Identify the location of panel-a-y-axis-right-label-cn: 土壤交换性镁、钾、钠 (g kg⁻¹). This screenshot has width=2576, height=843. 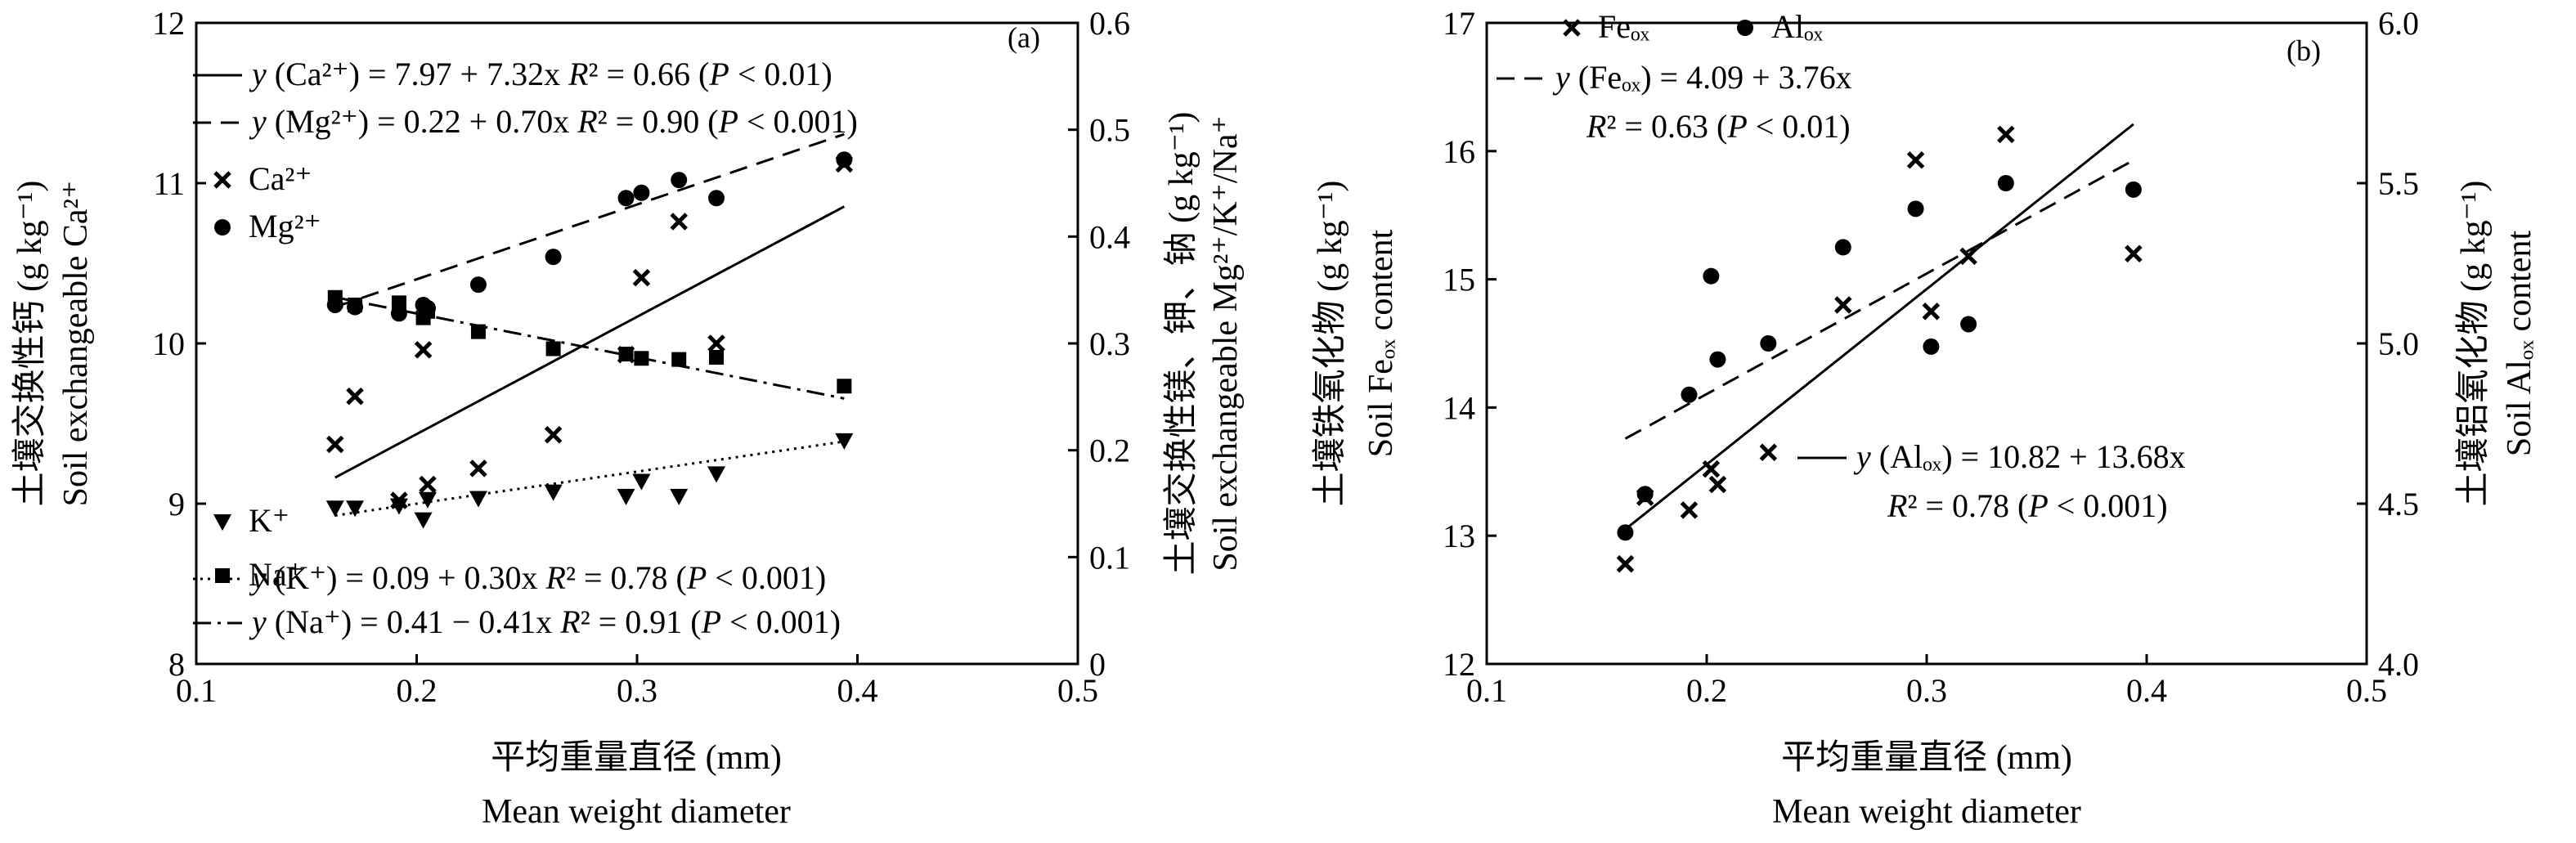
(1181, 344).